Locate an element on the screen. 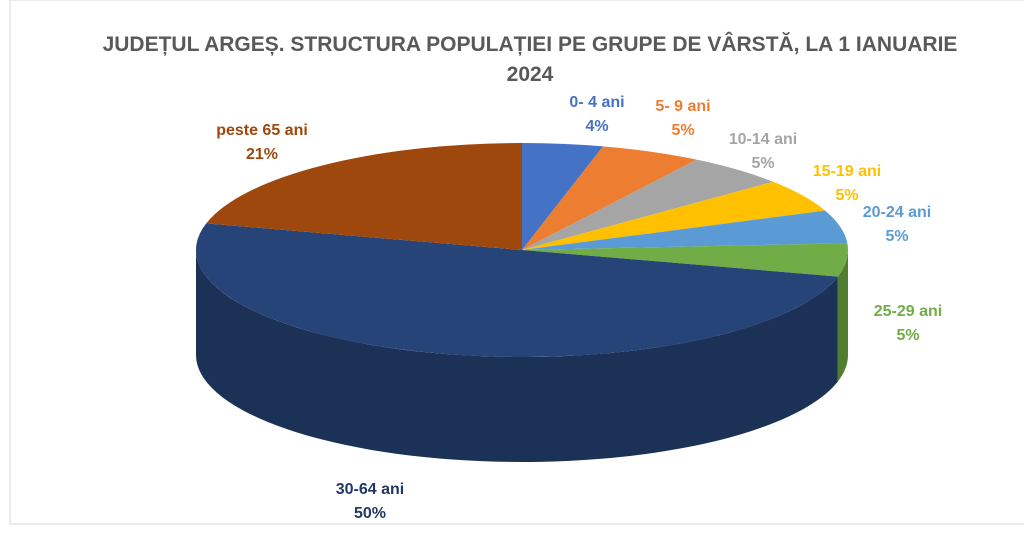  data-label-name: 0- 4 ani is located at coordinates (596, 102).